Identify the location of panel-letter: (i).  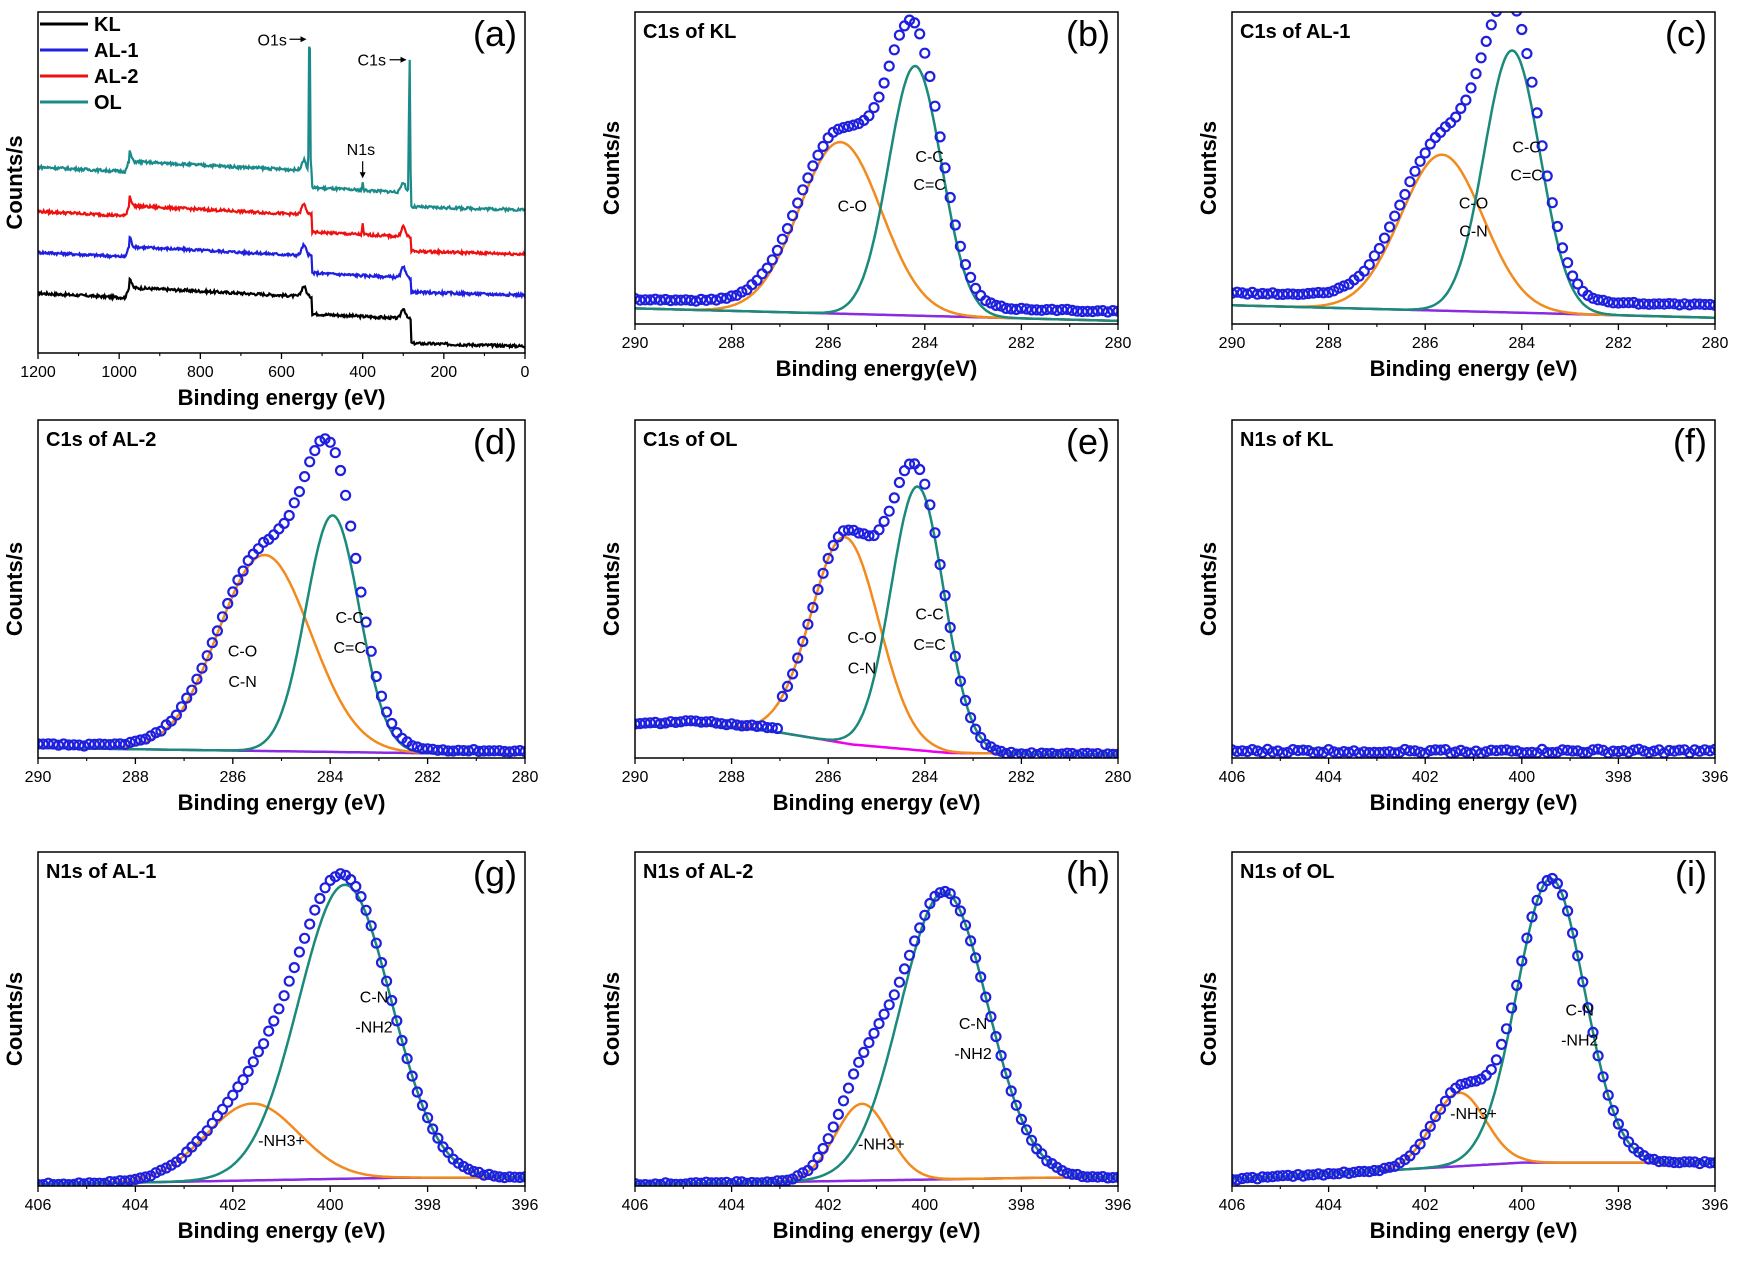
(1691, 873).